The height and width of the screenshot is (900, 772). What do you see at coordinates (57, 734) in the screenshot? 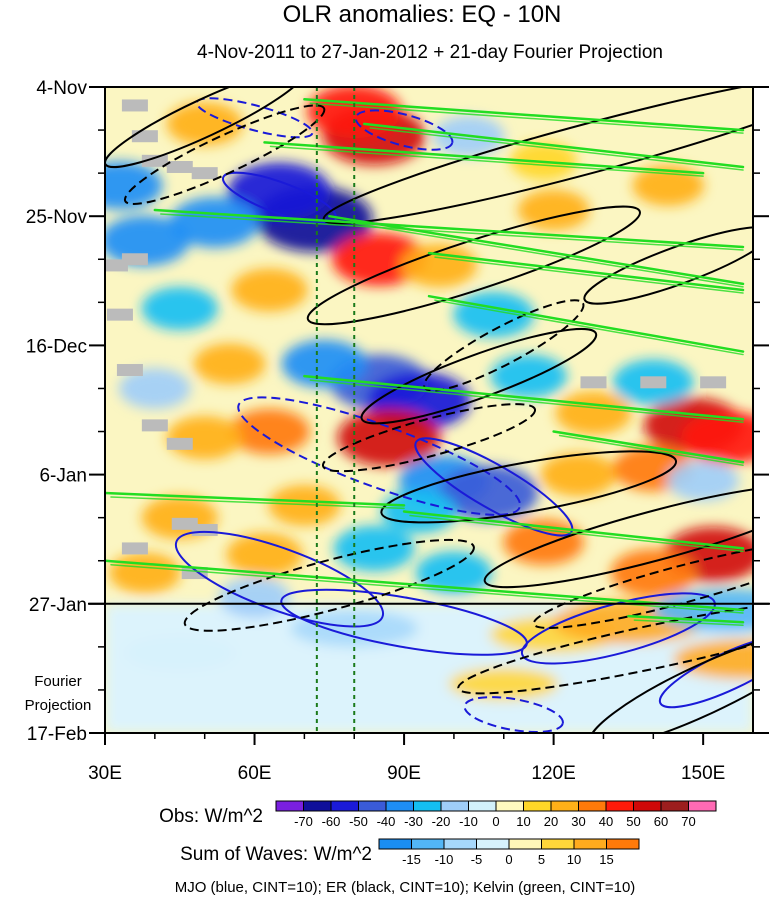
I see `y-tick-label-5: 17-Feb` at bounding box center [57, 734].